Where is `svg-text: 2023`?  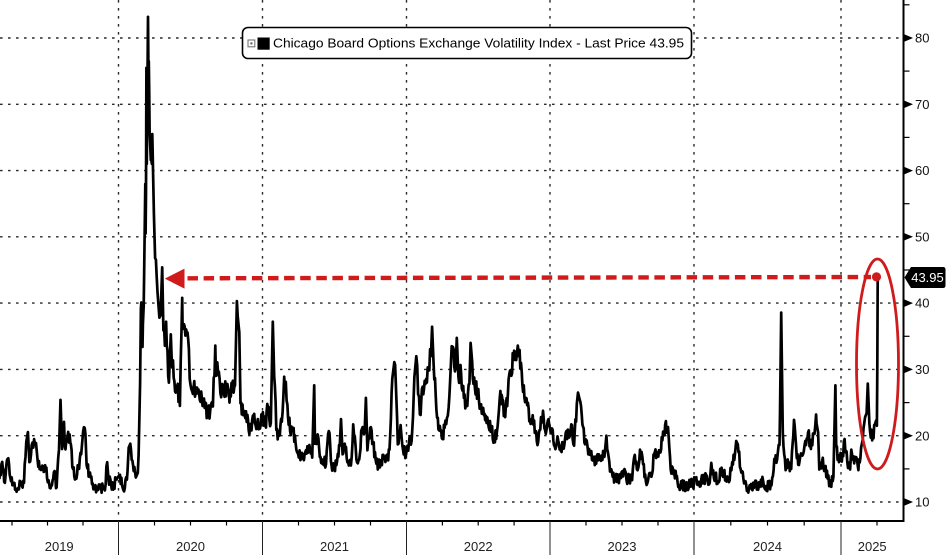
svg-text: 2023 is located at coordinates (622, 546).